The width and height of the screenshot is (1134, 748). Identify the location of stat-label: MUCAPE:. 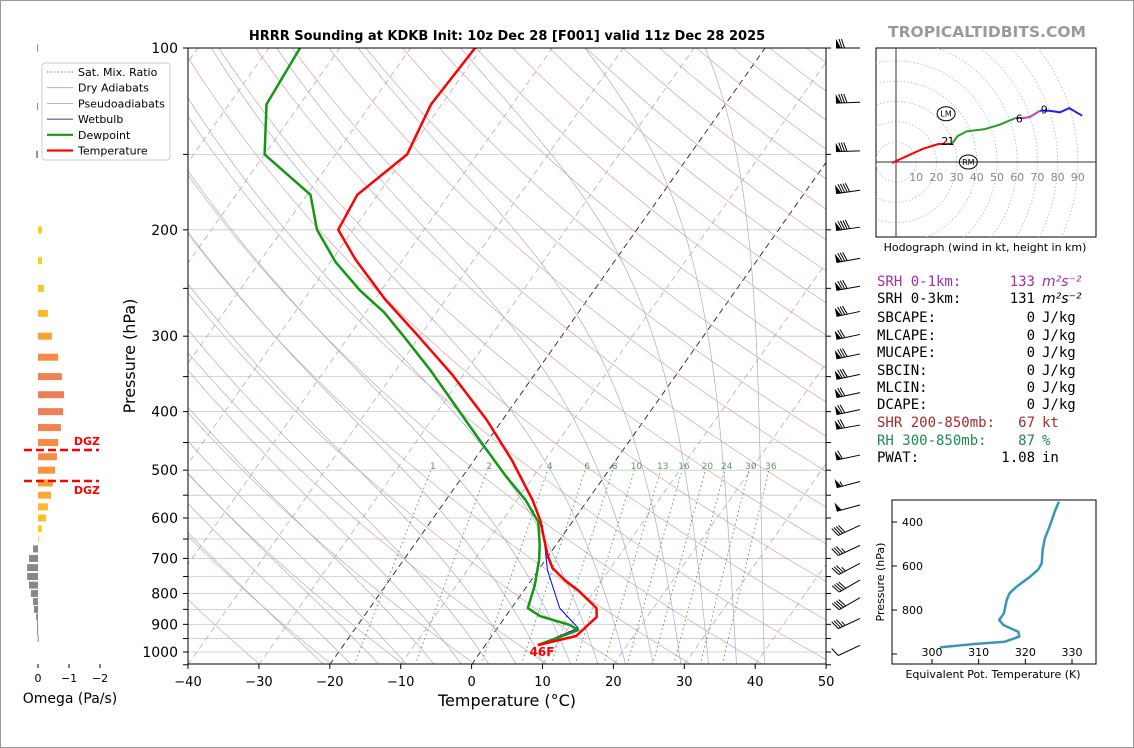
(906, 353).